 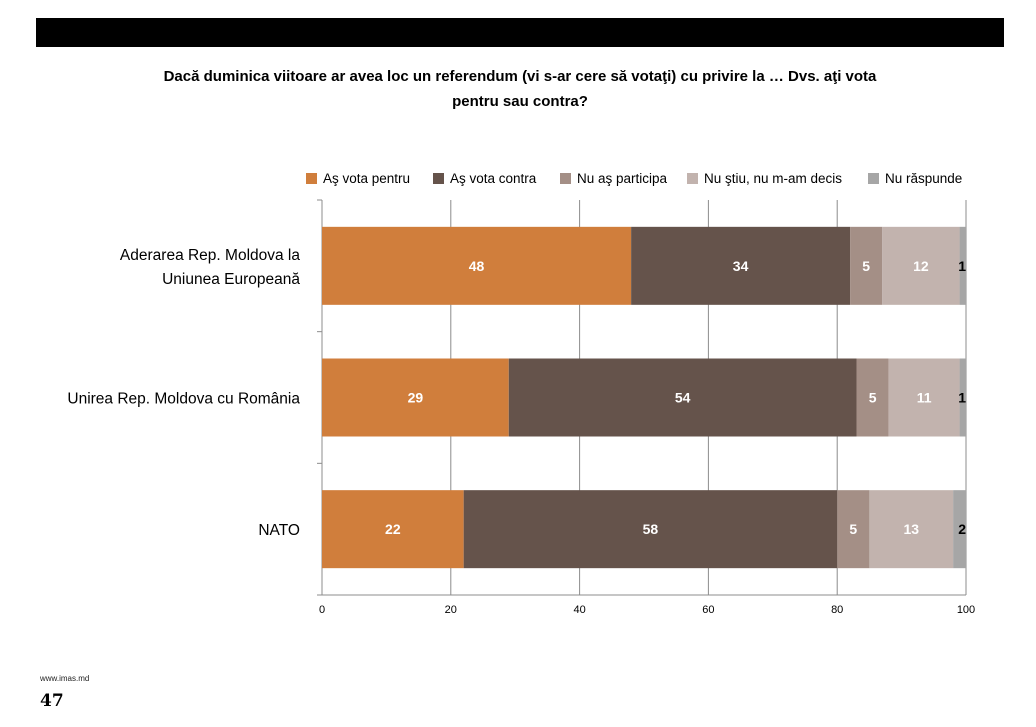 What do you see at coordinates (622, 178) in the screenshot?
I see `legend-label: Nu aş participa` at bounding box center [622, 178].